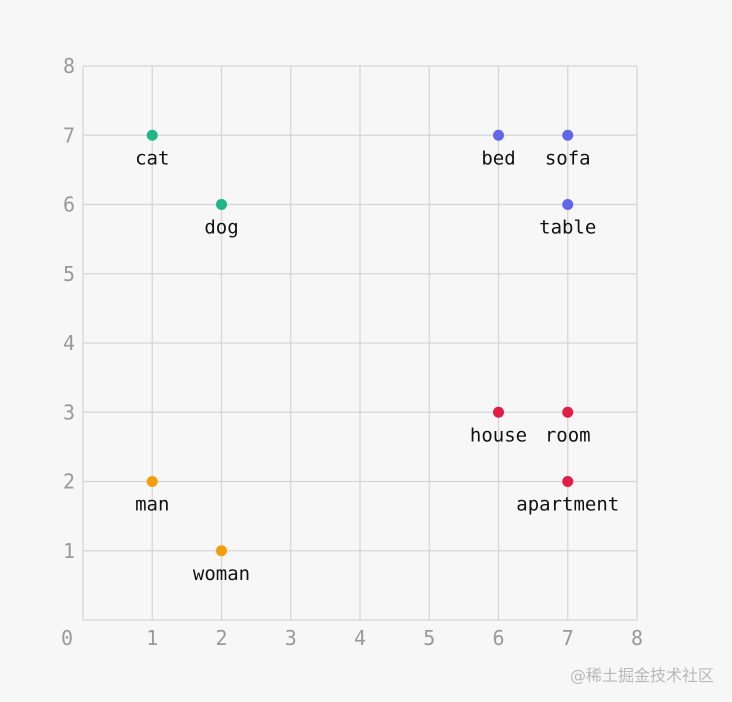 The height and width of the screenshot is (702, 732). What do you see at coordinates (69, 412) in the screenshot?
I see `y-tick-label: 3` at bounding box center [69, 412].